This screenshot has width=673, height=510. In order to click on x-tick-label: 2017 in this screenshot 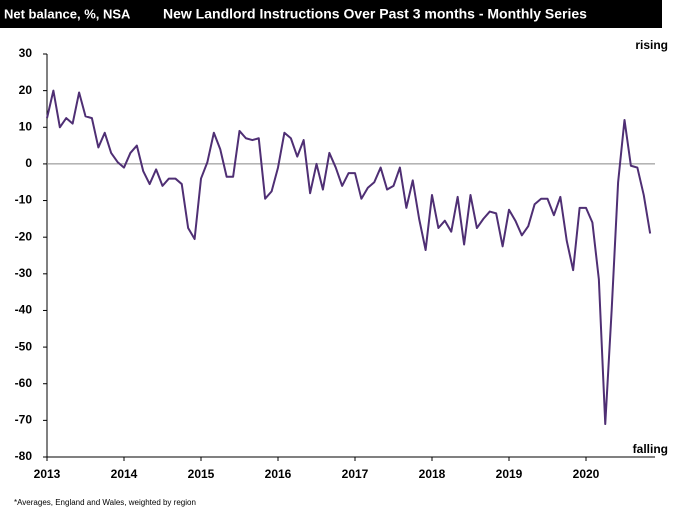, I will do `click(355, 474)`.